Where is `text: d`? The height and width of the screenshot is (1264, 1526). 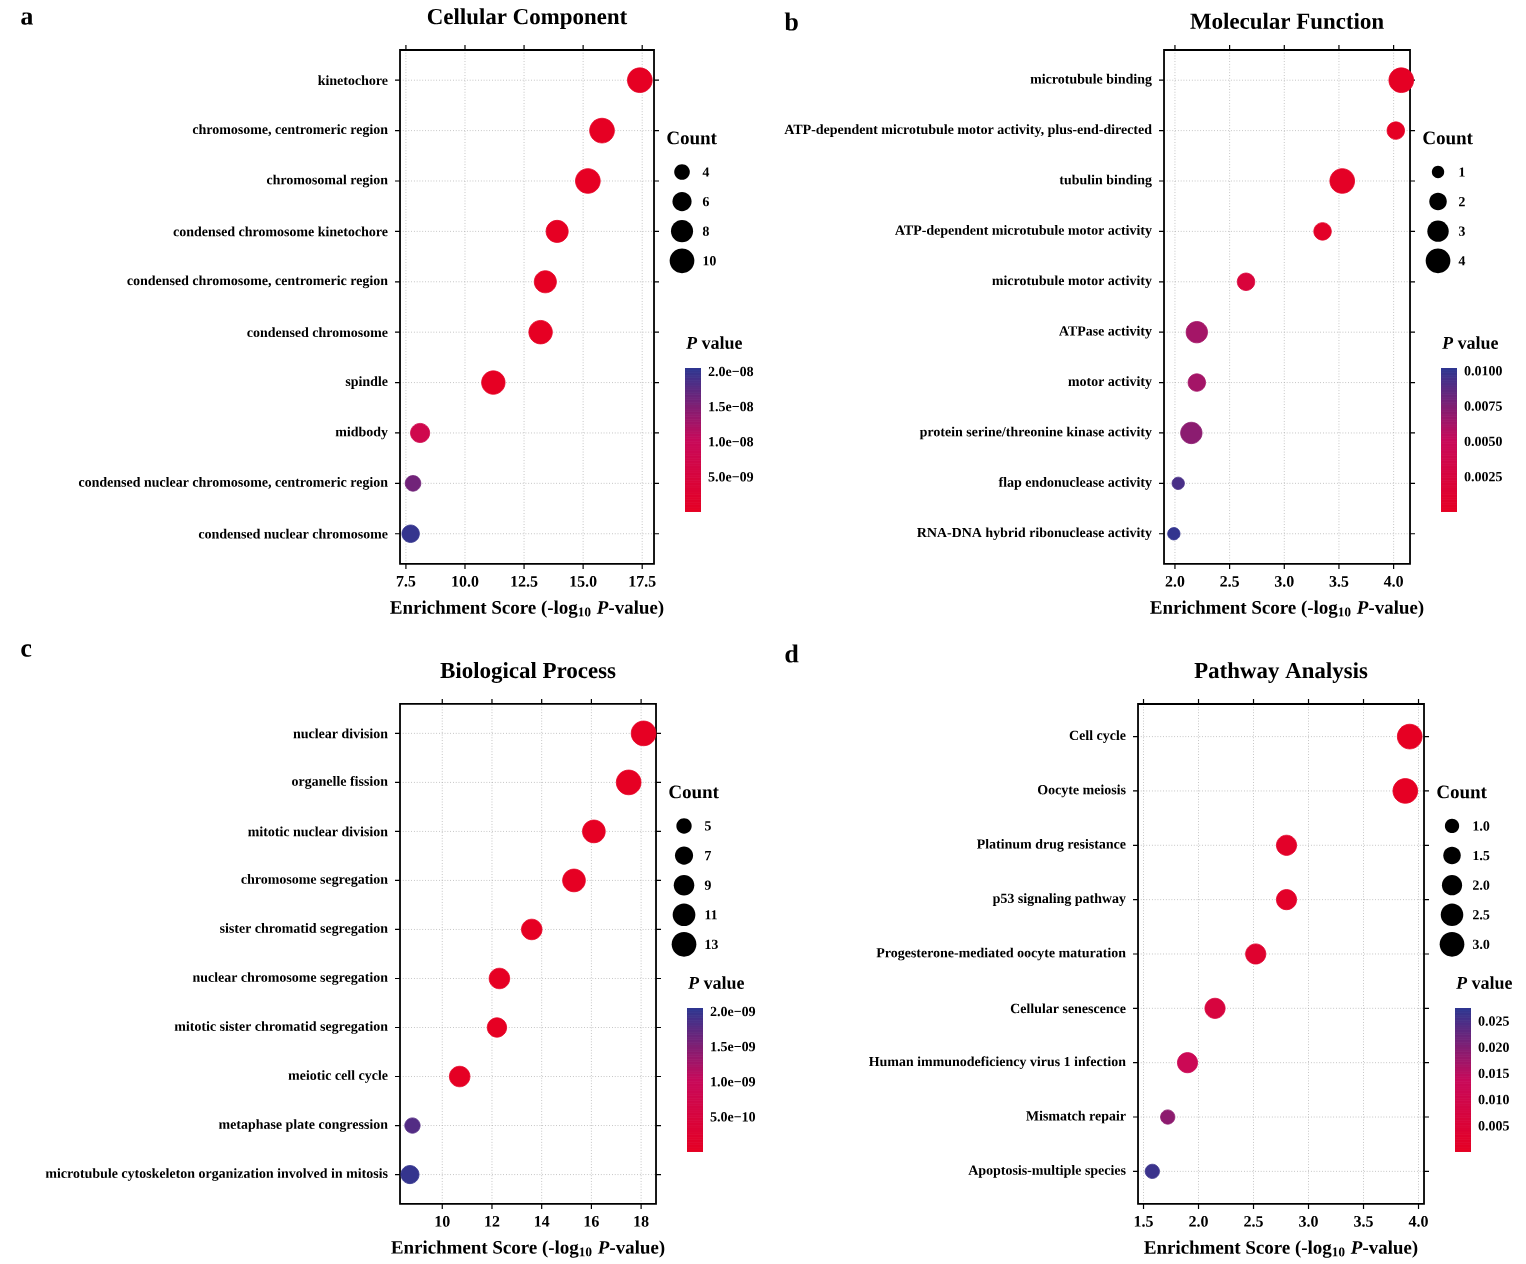 text: d is located at coordinates (792, 653).